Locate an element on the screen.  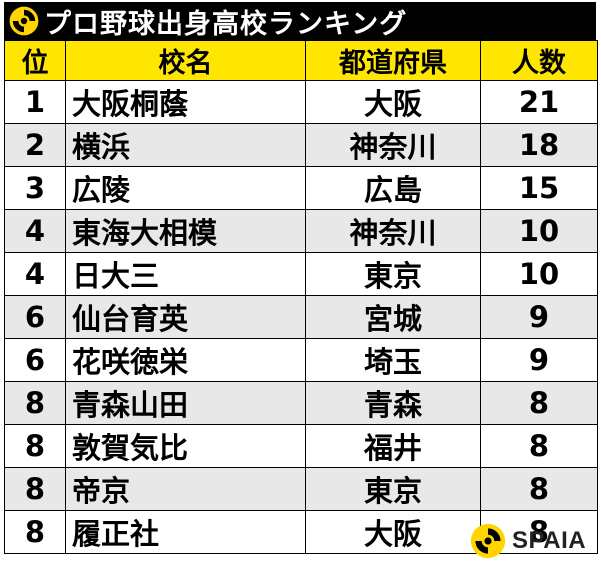
table-row: 6 仙台育英 宮城 9 is located at coordinates (301, 317).